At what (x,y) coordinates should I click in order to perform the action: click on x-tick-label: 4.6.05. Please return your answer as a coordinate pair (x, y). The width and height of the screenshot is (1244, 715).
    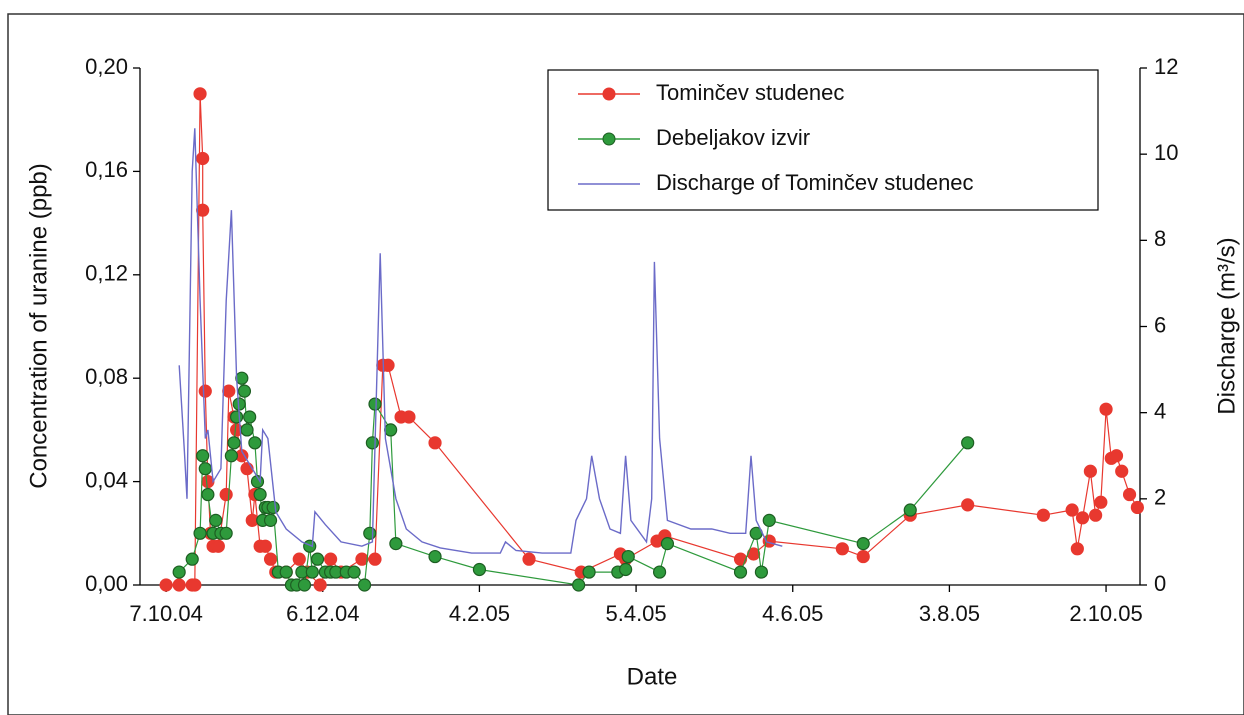
    Looking at the image, I should click on (792, 613).